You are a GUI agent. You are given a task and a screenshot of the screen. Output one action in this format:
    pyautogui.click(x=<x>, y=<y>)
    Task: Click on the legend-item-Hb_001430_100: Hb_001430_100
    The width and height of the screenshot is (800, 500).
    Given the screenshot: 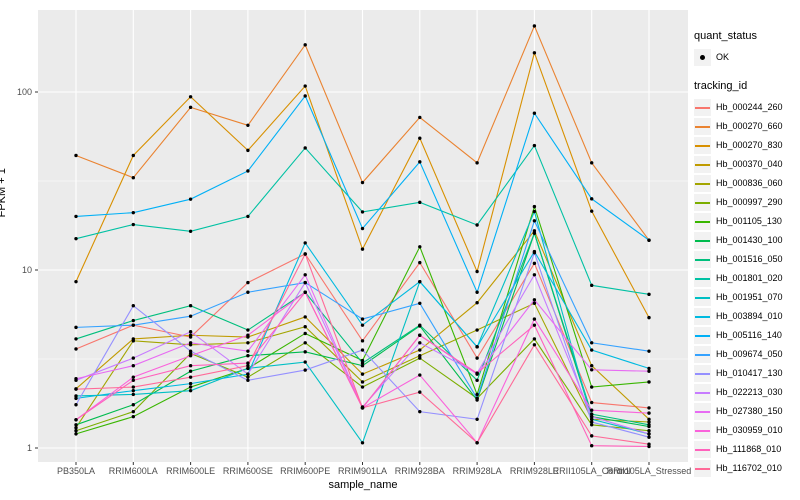 What is the action you would take?
    pyautogui.click(x=747, y=240)
    